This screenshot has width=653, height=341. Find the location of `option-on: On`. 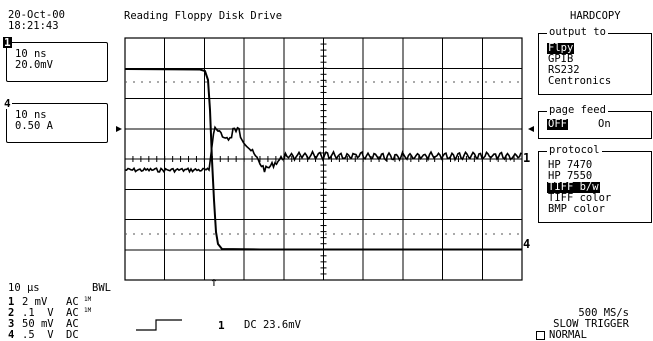

option-on: On is located at coordinates (604, 124).